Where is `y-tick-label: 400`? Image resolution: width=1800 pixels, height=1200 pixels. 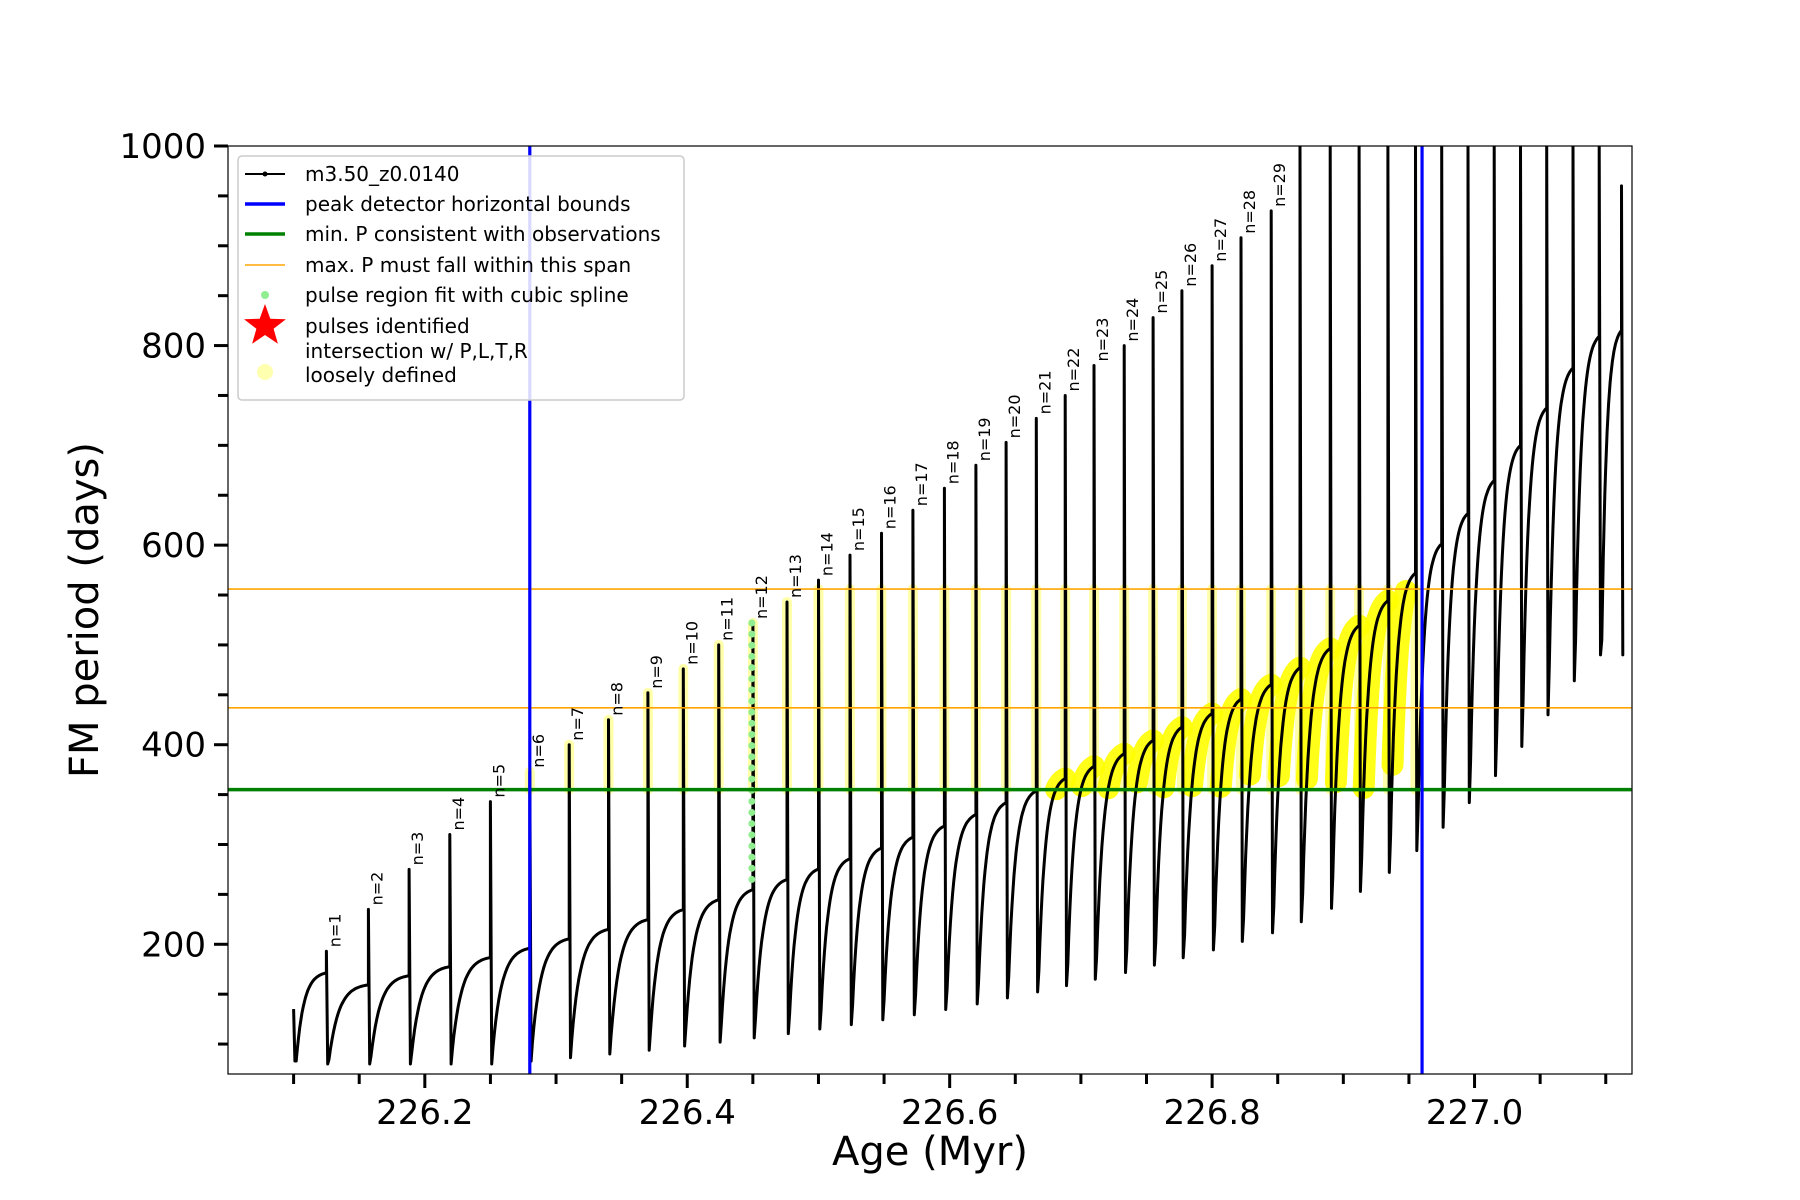
y-tick-label: 400 is located at coordinates (173, 746).